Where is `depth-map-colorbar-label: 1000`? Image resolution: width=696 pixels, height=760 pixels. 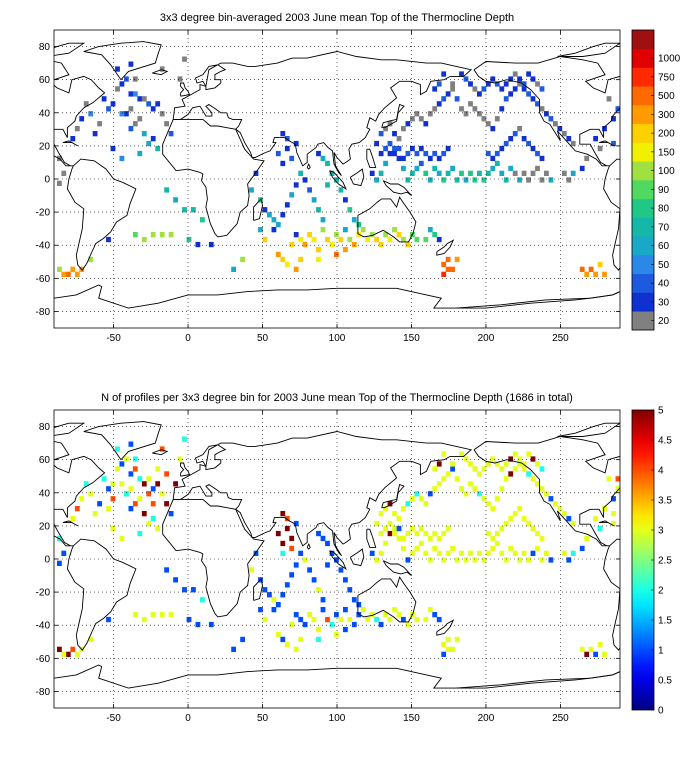 depth-map-colorbar-label: 1000 is located at coordinates (669, 59).